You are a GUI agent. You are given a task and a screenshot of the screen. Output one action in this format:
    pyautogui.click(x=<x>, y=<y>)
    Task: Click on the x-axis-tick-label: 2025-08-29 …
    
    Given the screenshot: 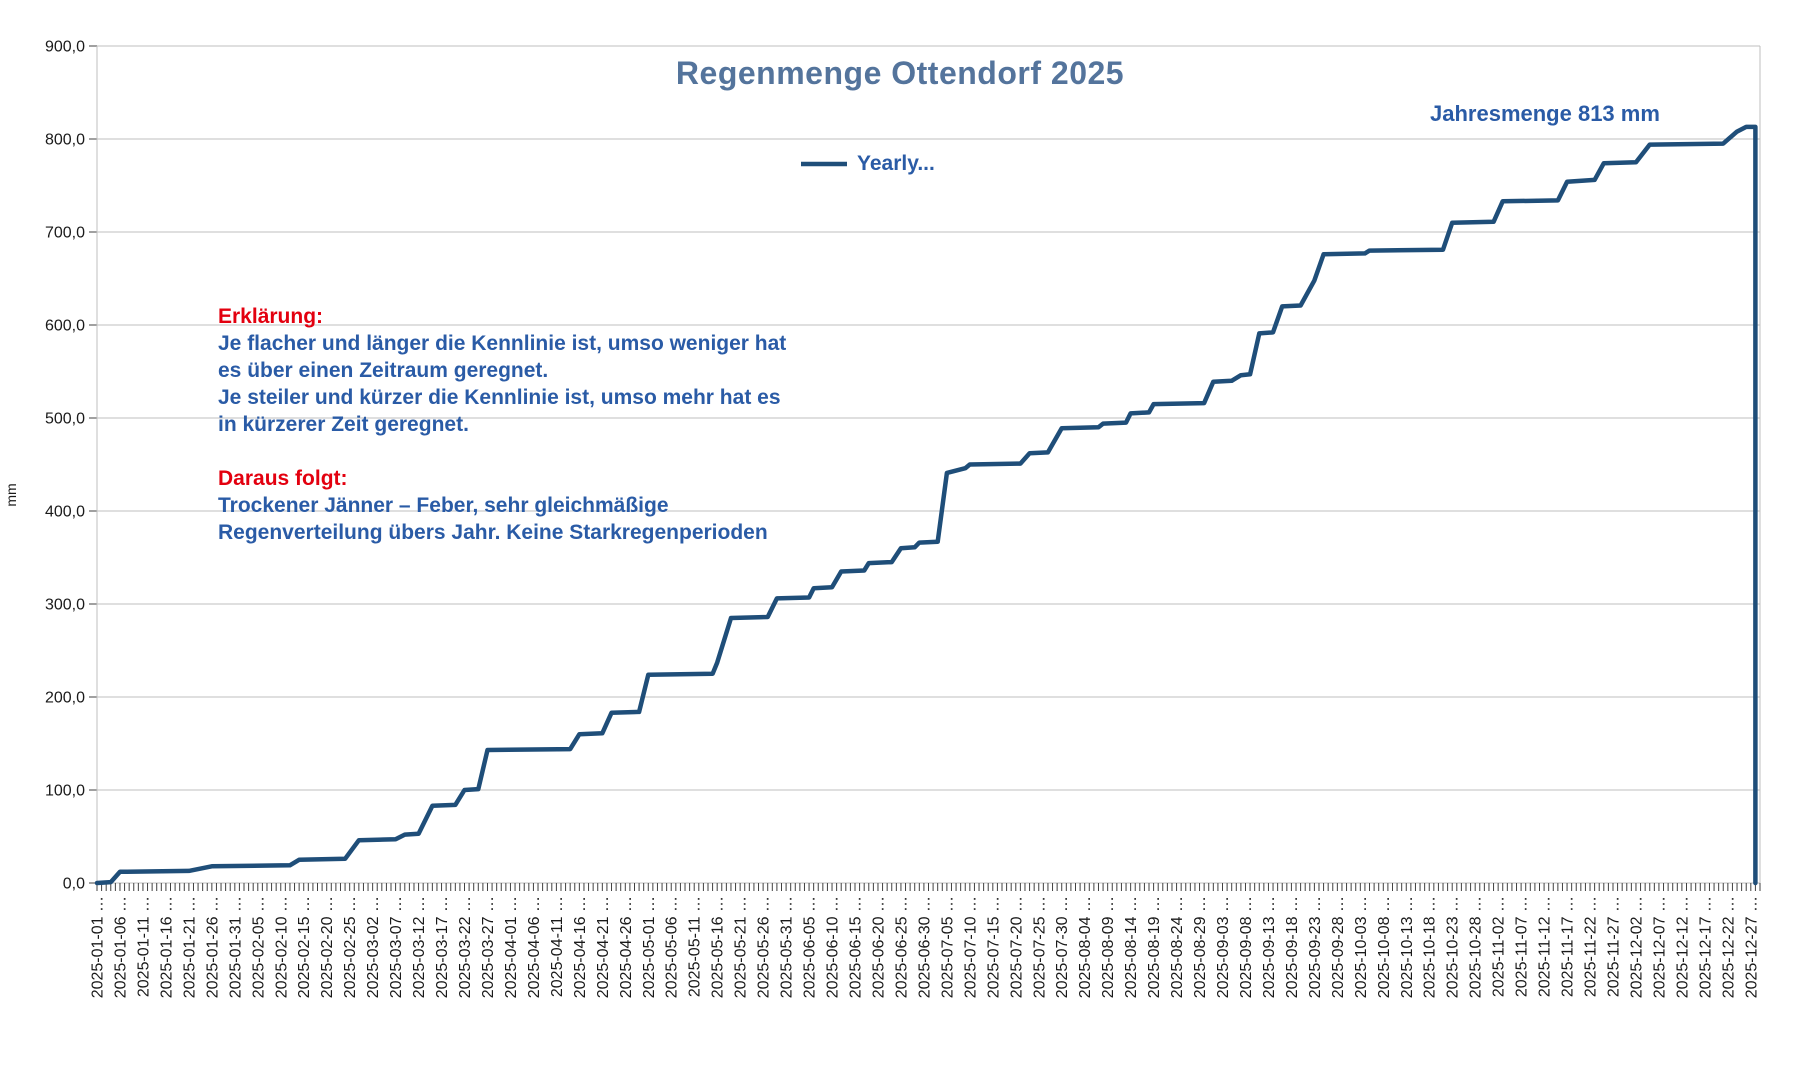 What is the action you would take?
    pyautogui.click(x=1200, y=947)
    